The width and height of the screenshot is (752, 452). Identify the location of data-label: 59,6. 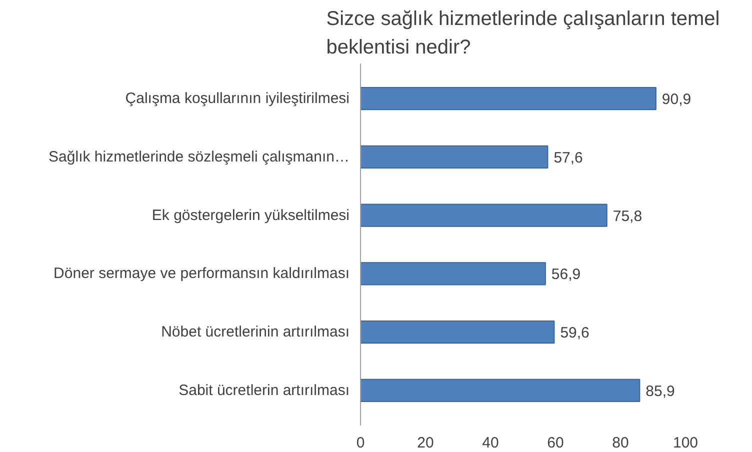
(575, 333).